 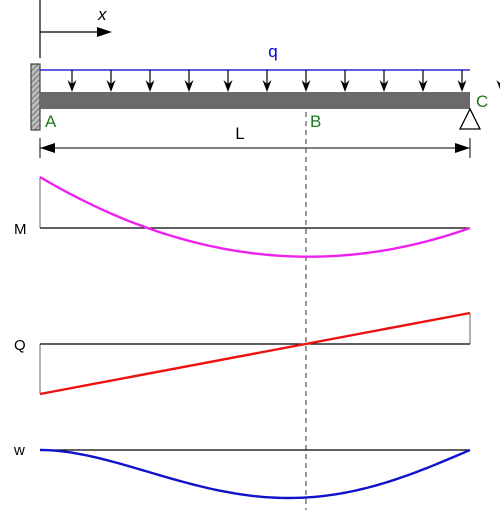 I want to click on deflection-label: w, so click(x=19, y=450).